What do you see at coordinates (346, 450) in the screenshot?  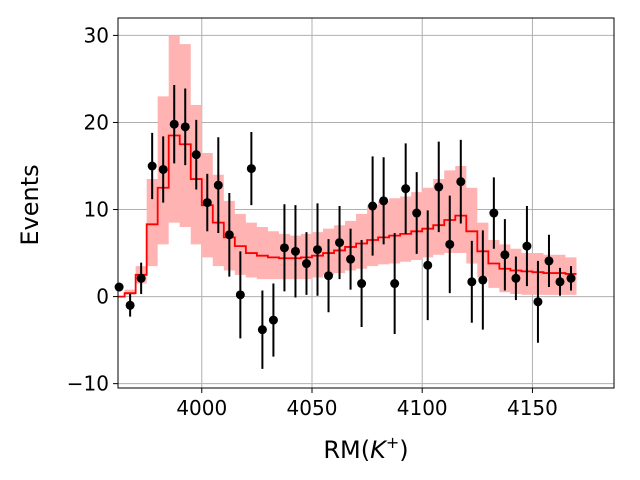 I see `x-axis-title-main: RM(` at bounding box center [346, 450].